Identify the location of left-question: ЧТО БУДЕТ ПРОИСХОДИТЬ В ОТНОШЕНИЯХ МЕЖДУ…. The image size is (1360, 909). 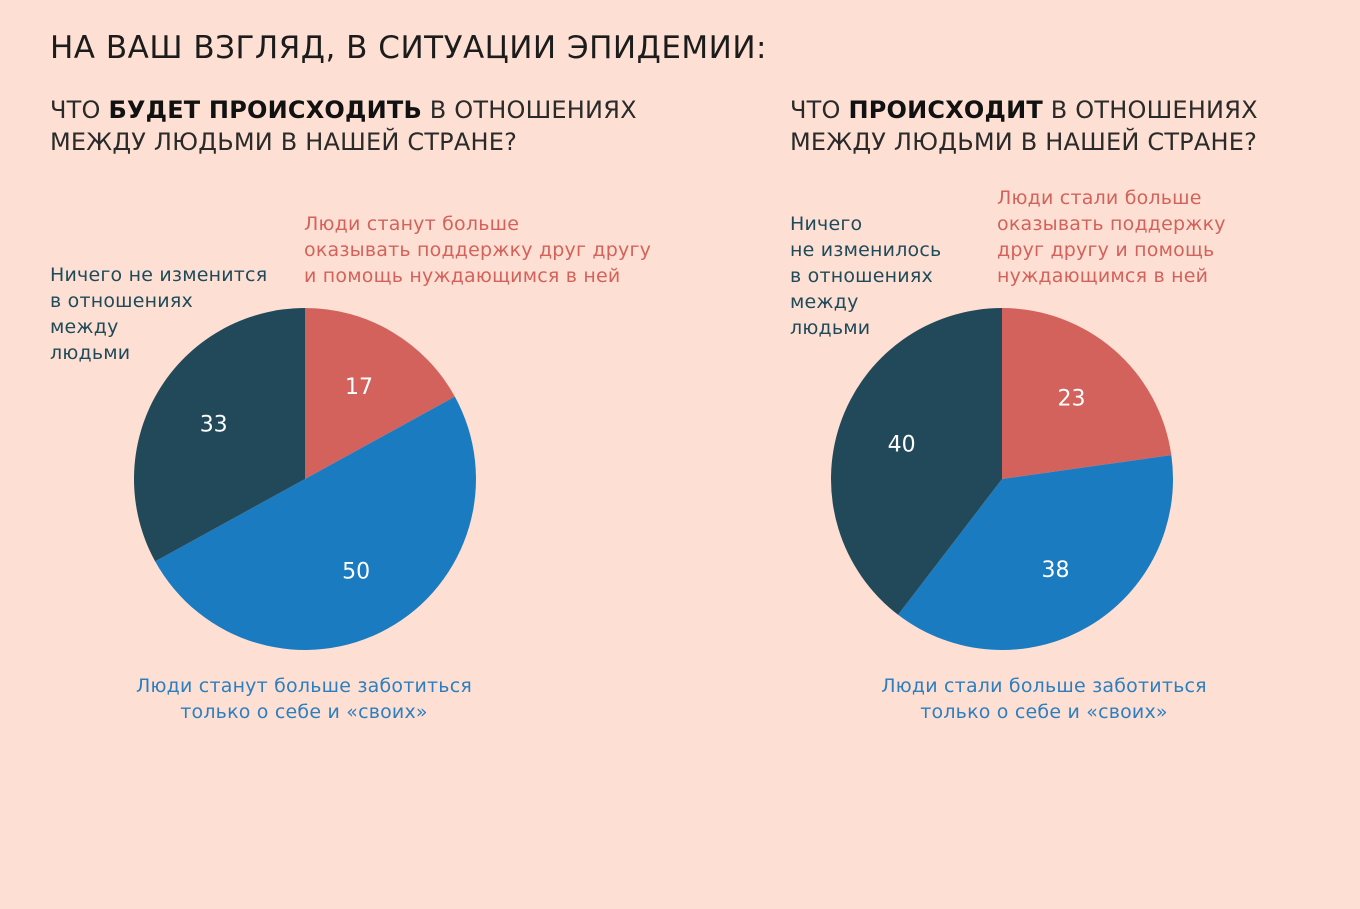
(343, 126).